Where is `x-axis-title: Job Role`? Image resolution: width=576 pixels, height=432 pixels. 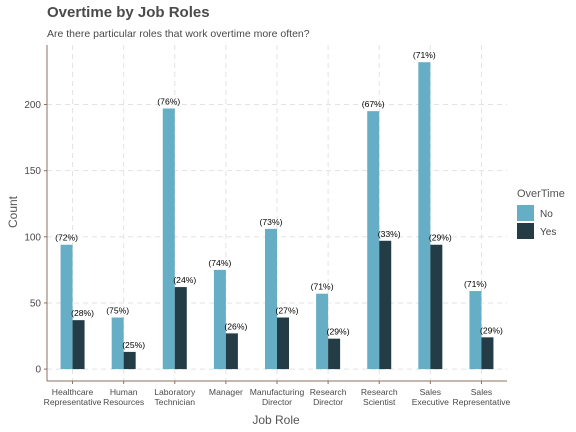
x-axis-title: Job Role is located at coordinates (276, 420).